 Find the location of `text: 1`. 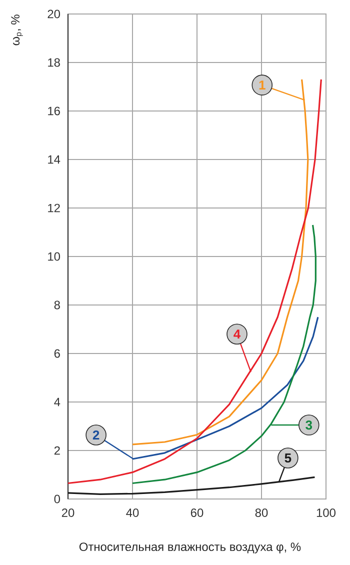

text: 1 is located at coordinates (262, 85).